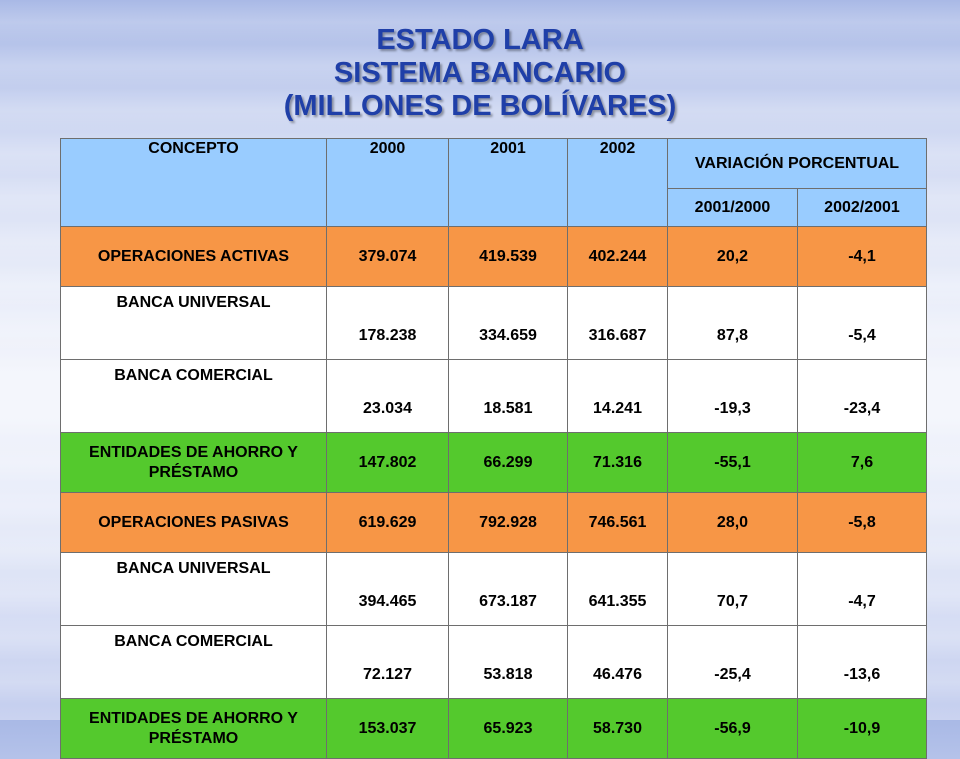 The width and height of the screenshot is (960, 759). Describe the element at coordinates (617, 728) in the screenshot. I see `cell-2002: 58.730` at that location.